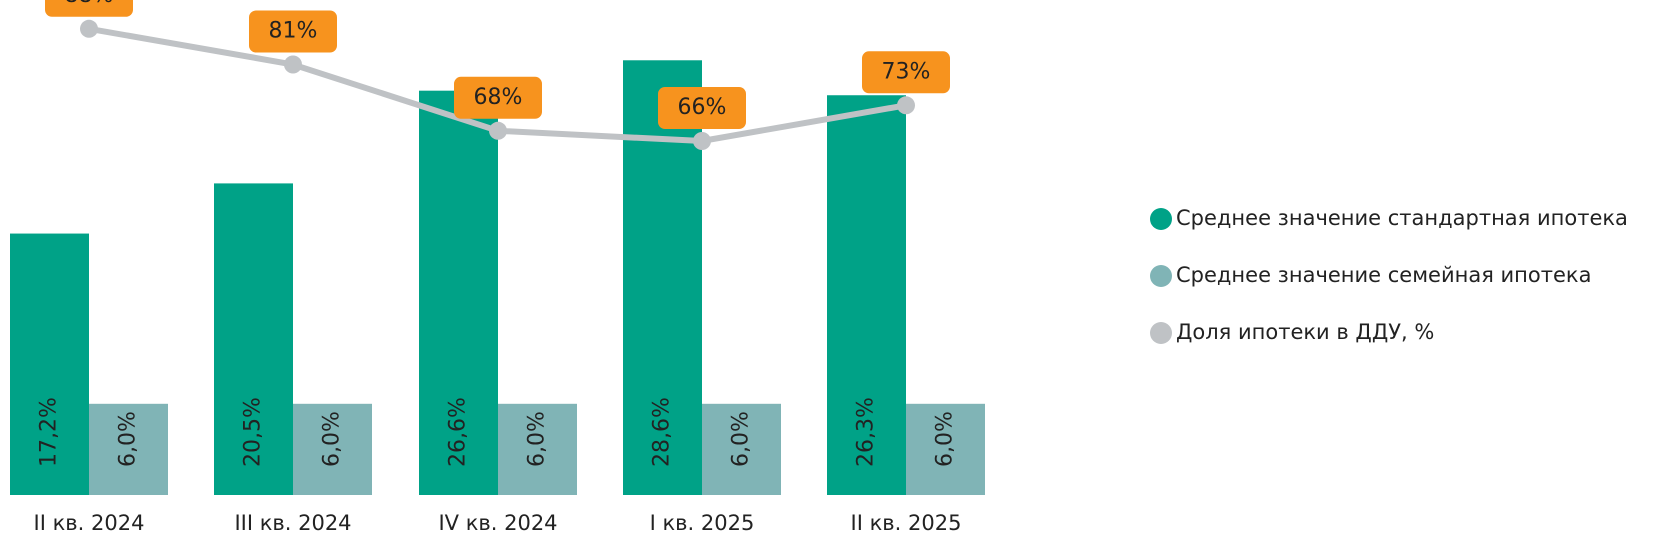 The height and width of the screenshot is (545, 1666). What do you see at coordinates (497, 523) in the screenshot?
I see `x-tick-label: IV кв. 2024` at bounding box center [497, 523].